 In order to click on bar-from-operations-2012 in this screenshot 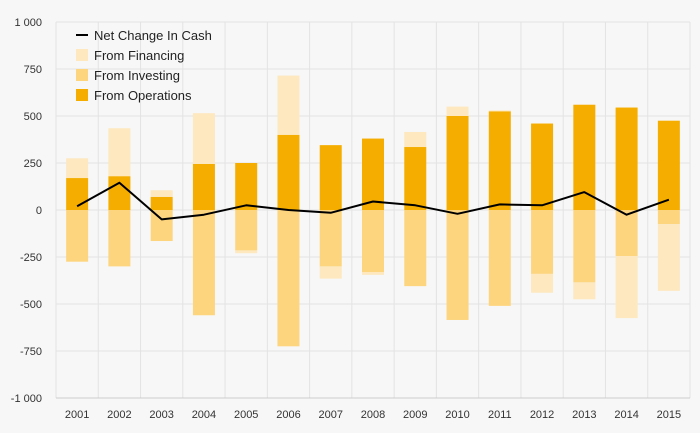, I will do `click(542, 166)`.